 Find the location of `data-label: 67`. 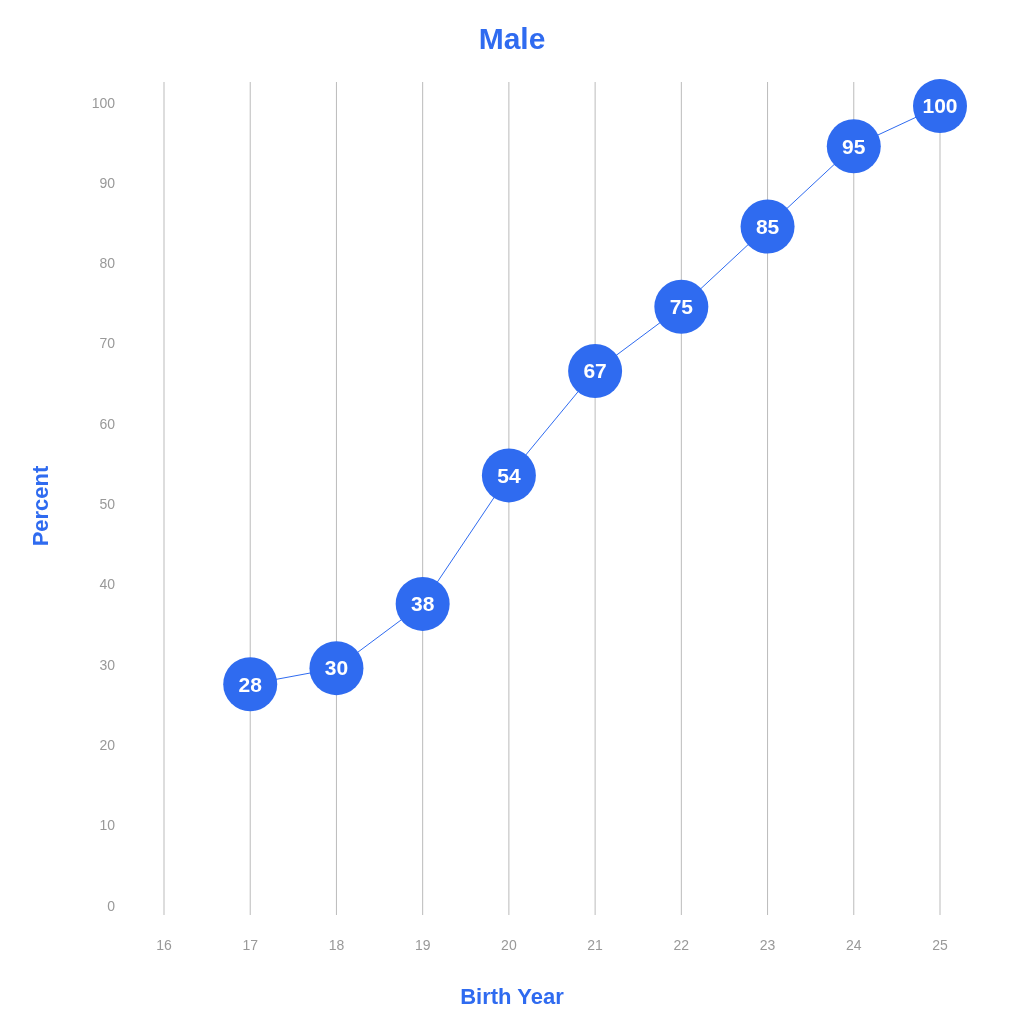

data-label: 67 is located at coordinates (595, 371).